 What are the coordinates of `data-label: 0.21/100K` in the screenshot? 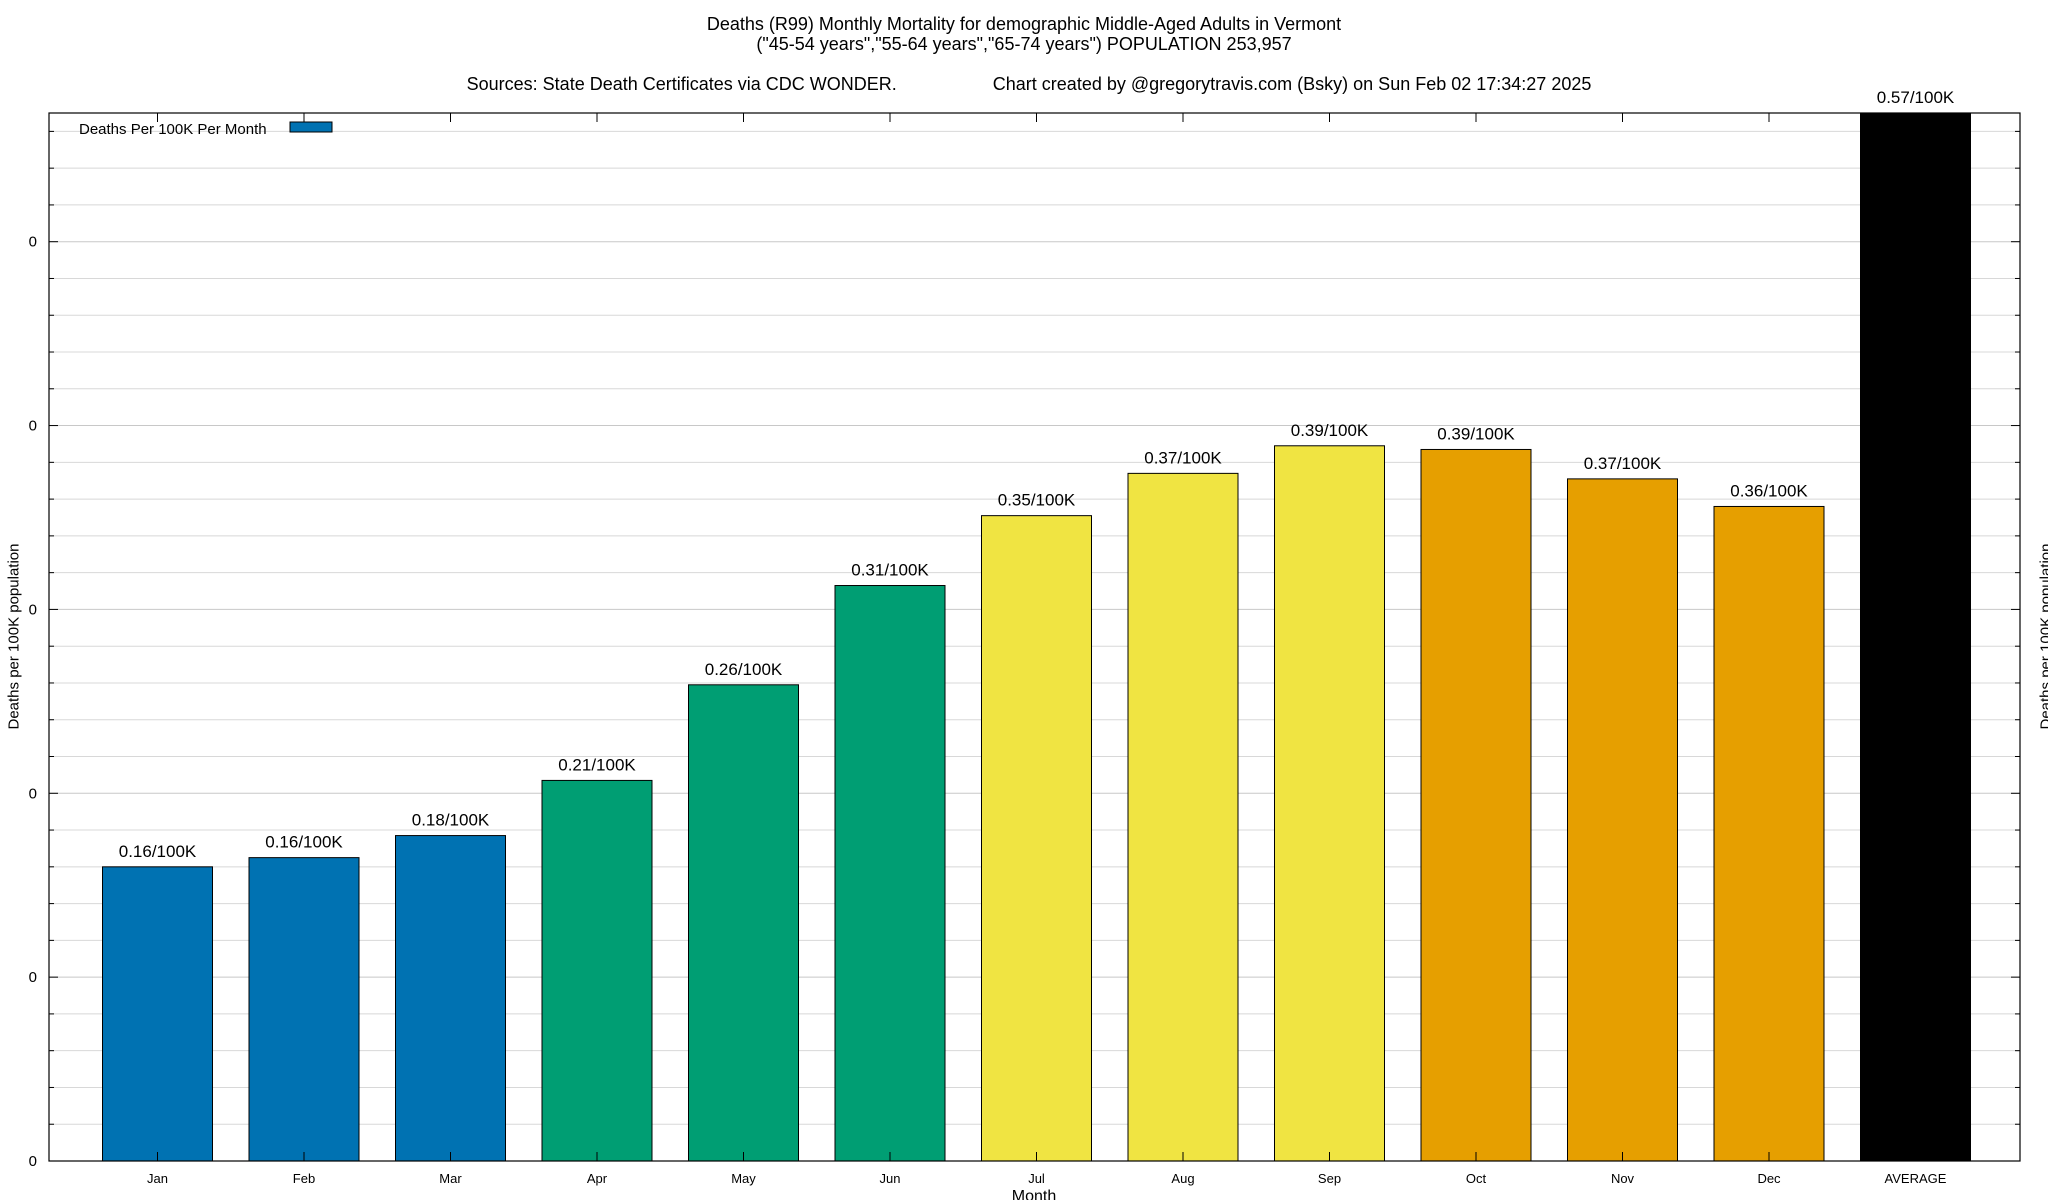 It's located at (597, 764).